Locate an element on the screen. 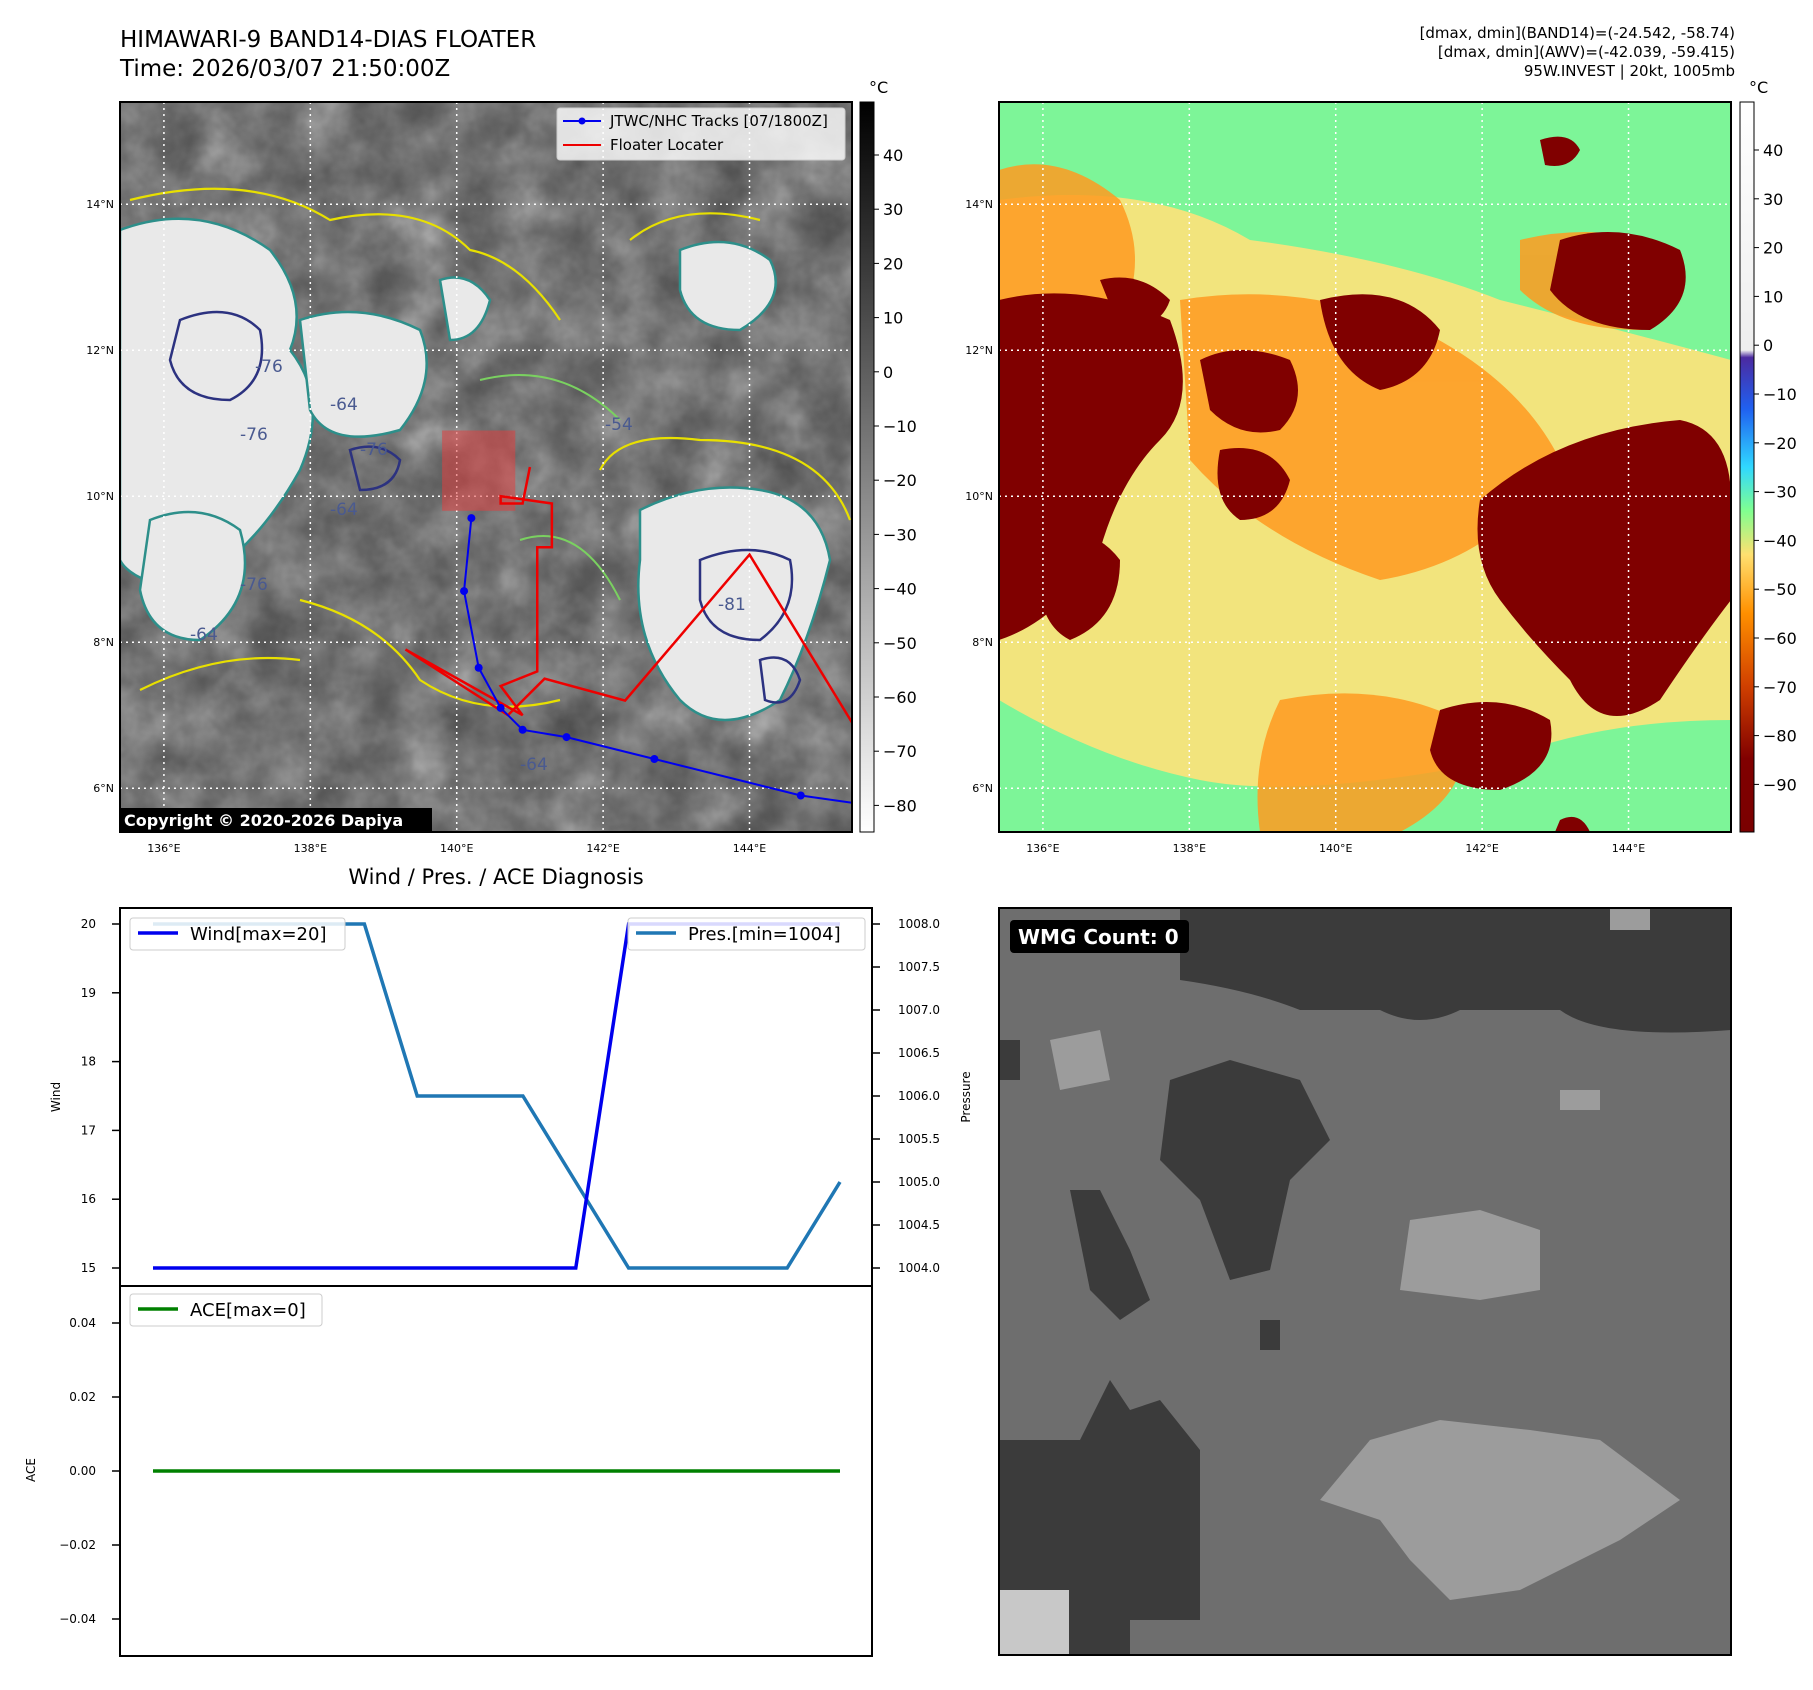  colorbar-tick-label: −20 is located at coordinates (1780, 443).